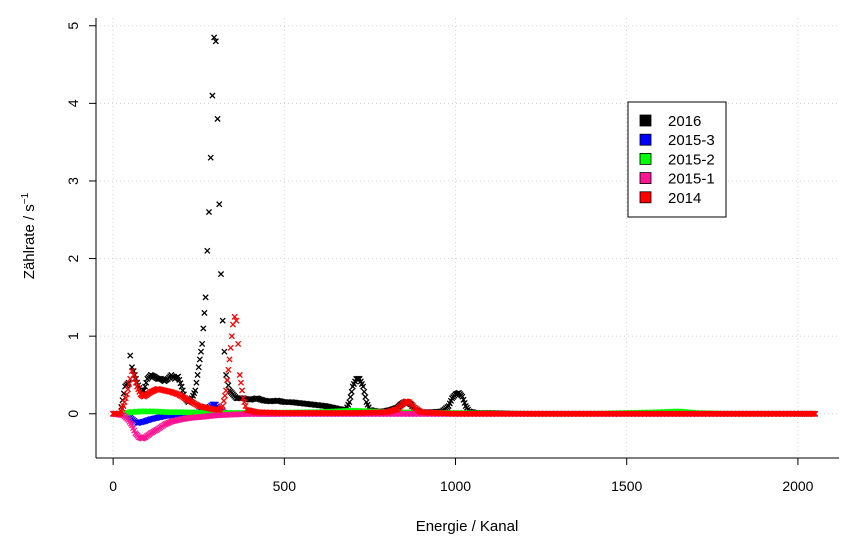 This screenshot has height=555, width=859. What do you see at coordinates (73, 258) in the screenshot?
I see `y-tick-label: 2` at bounding box center [73, 258].